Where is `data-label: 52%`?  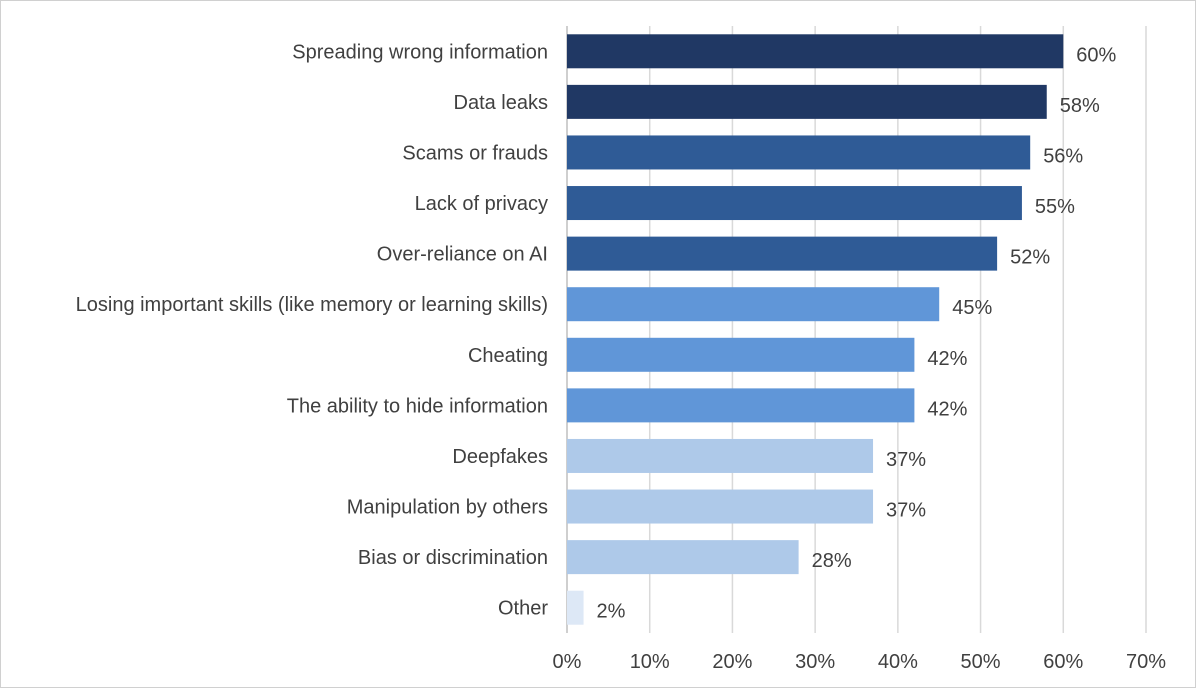
data-label: 52% is located at coordinates (1030, 258).